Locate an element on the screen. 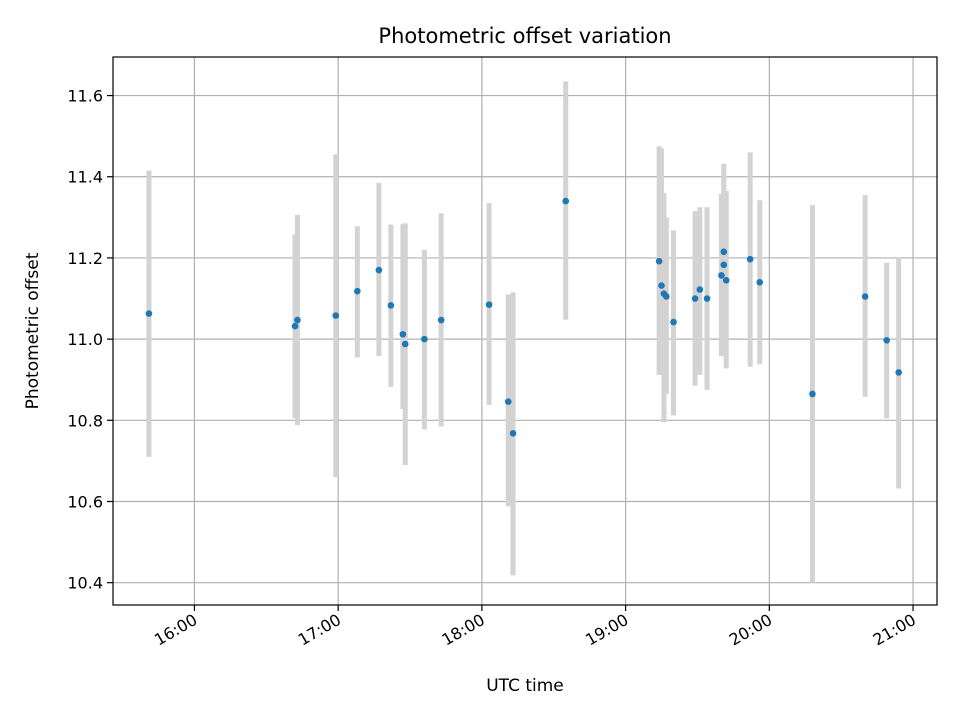 The height and width of the screenshot is (720, 960). y-axis-label: Photometric offset is located at coordinates (33, 330).